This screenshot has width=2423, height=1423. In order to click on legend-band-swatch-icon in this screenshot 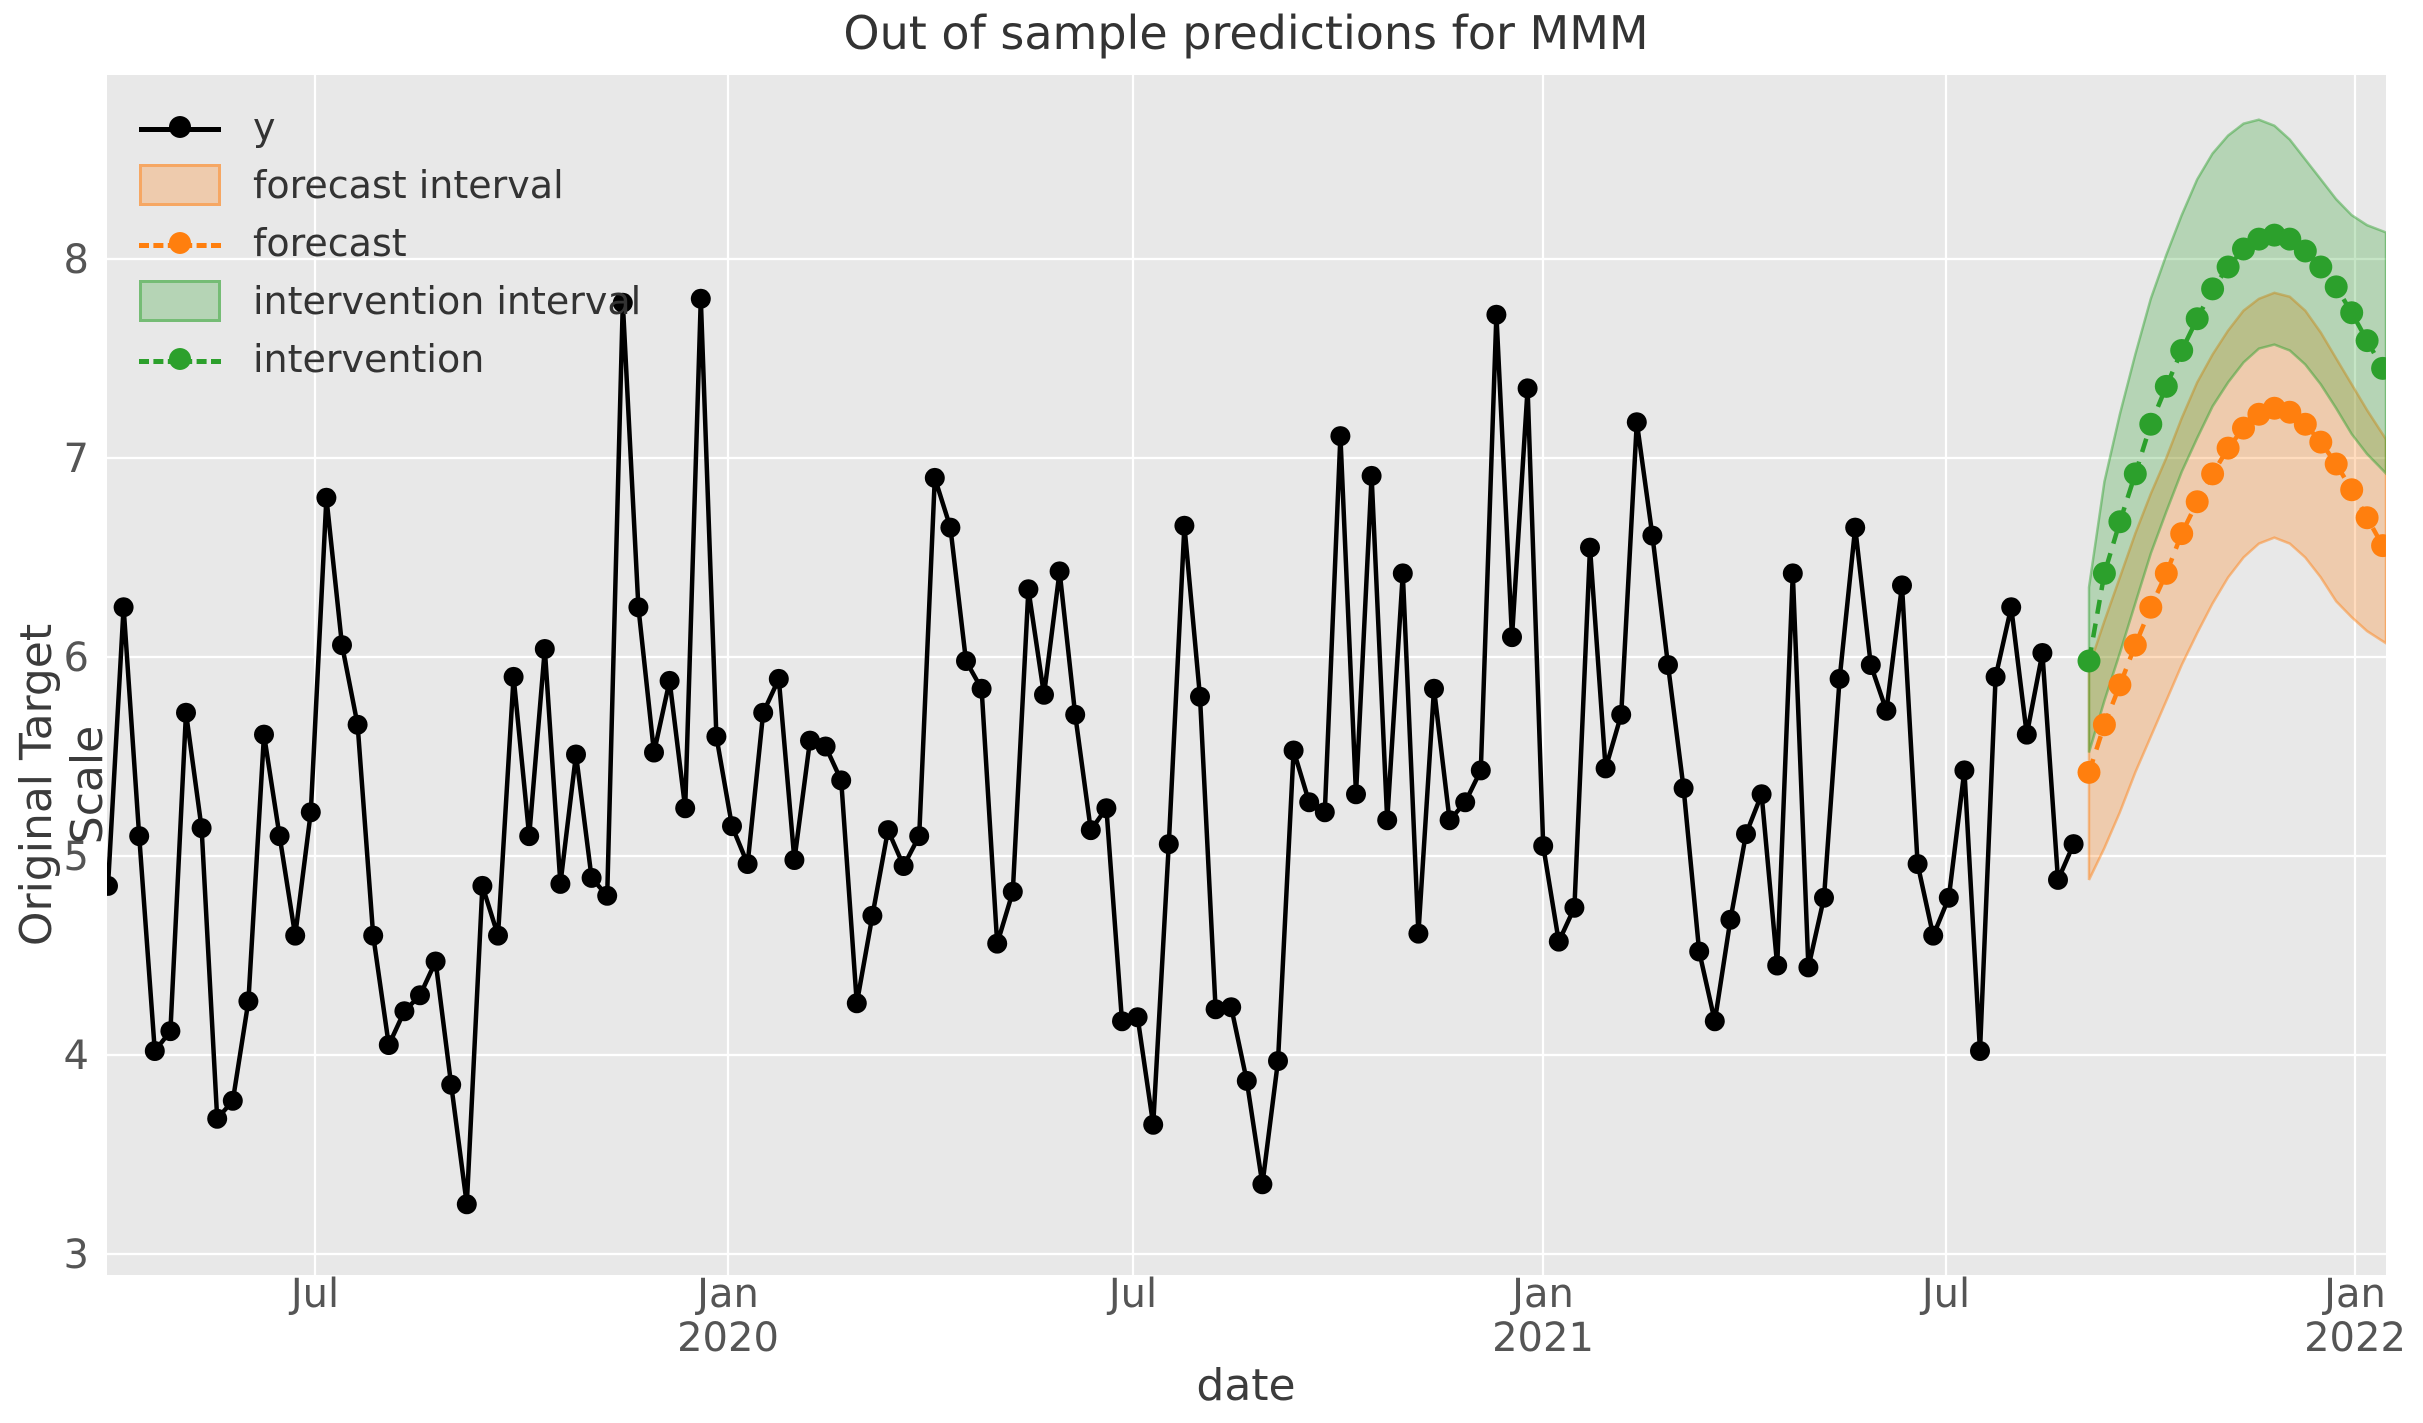, I will do `click(180, 185)`.